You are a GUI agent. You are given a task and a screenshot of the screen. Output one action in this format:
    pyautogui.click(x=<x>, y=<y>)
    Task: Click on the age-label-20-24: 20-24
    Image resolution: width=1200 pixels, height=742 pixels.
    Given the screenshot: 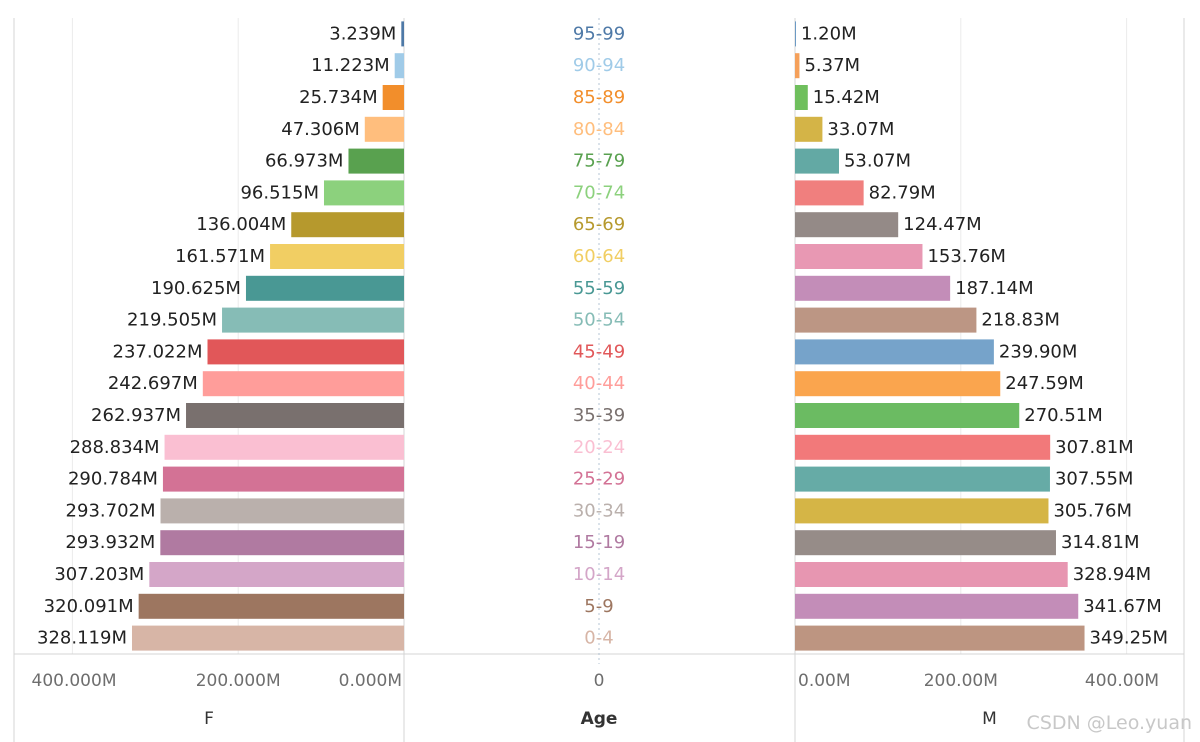 What is the action you would take?
    pyautogui.click(x=599, y=447)
    